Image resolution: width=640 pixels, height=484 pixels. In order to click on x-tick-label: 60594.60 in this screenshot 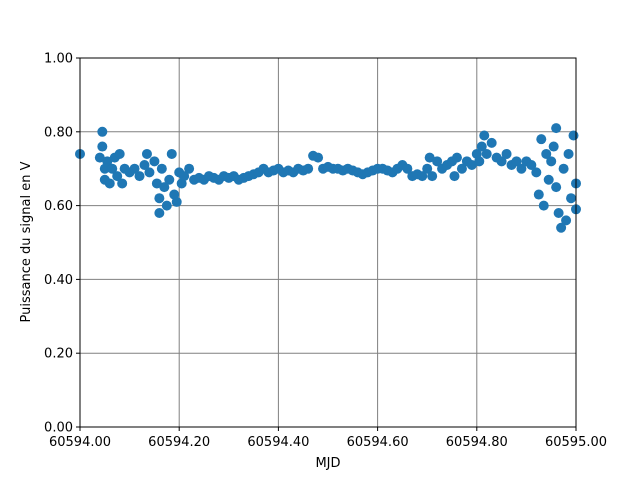, I will do `click(378, 442)`.